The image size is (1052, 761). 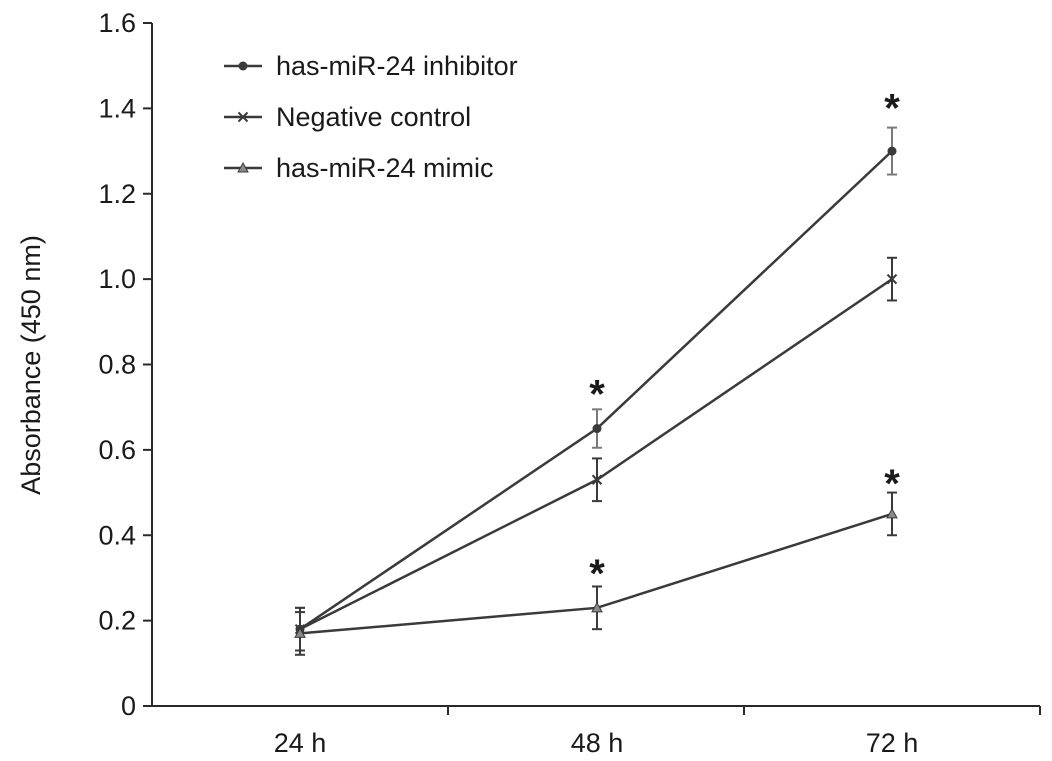 I want to click on y-tick-label: 1.6, so click(x=117, y=23).